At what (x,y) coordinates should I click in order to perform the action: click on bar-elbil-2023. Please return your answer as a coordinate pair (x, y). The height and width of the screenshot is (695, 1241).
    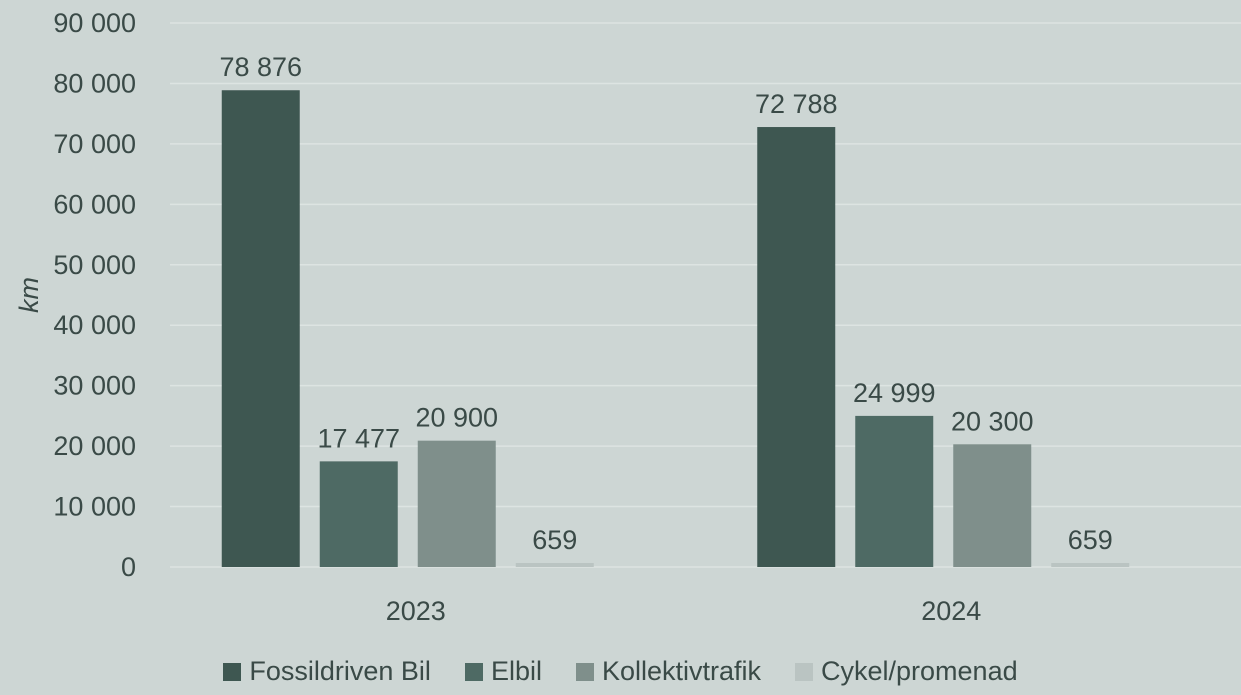
    Looking at the image, I should click on (358, 514).